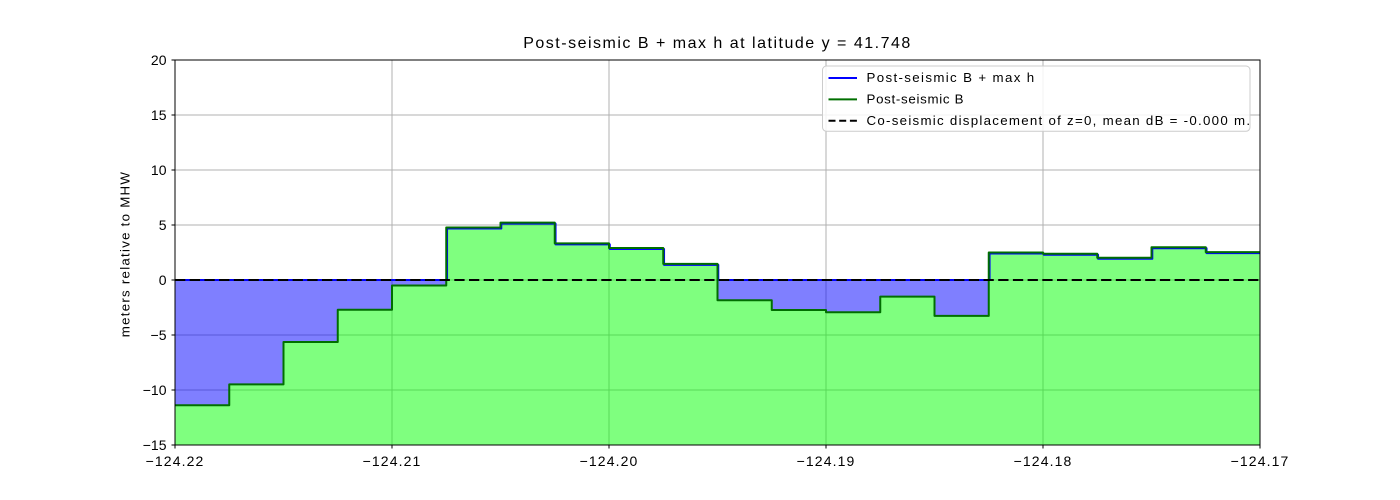 This screenshot has height=500, width=1400. What do you see at coordinates (916, 99) in the screenshot?
I see `svg-text: Post-seismic B` at bounding box center [916, 99].